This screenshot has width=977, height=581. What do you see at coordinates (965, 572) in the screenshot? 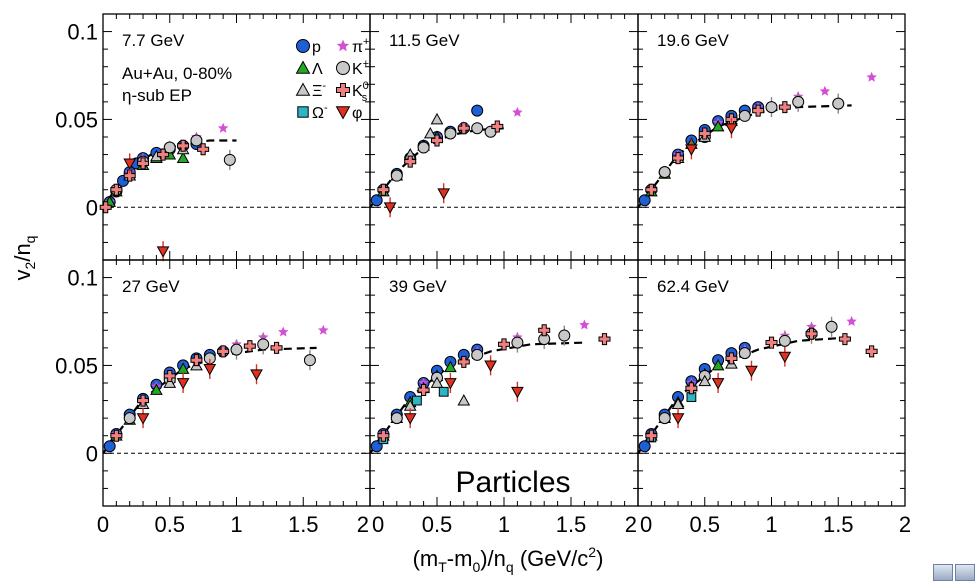
I see `nav-next-button` at bounding box center [965, 572].